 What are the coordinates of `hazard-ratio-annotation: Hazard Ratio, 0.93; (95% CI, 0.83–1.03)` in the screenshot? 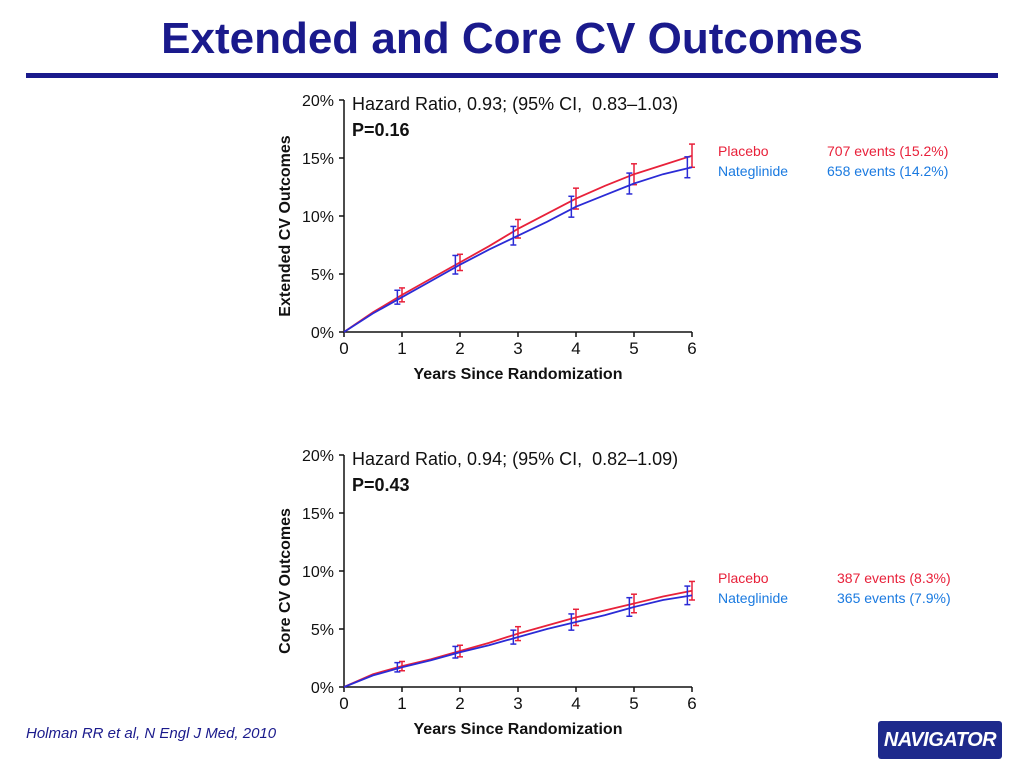 It's located at (515, 104).